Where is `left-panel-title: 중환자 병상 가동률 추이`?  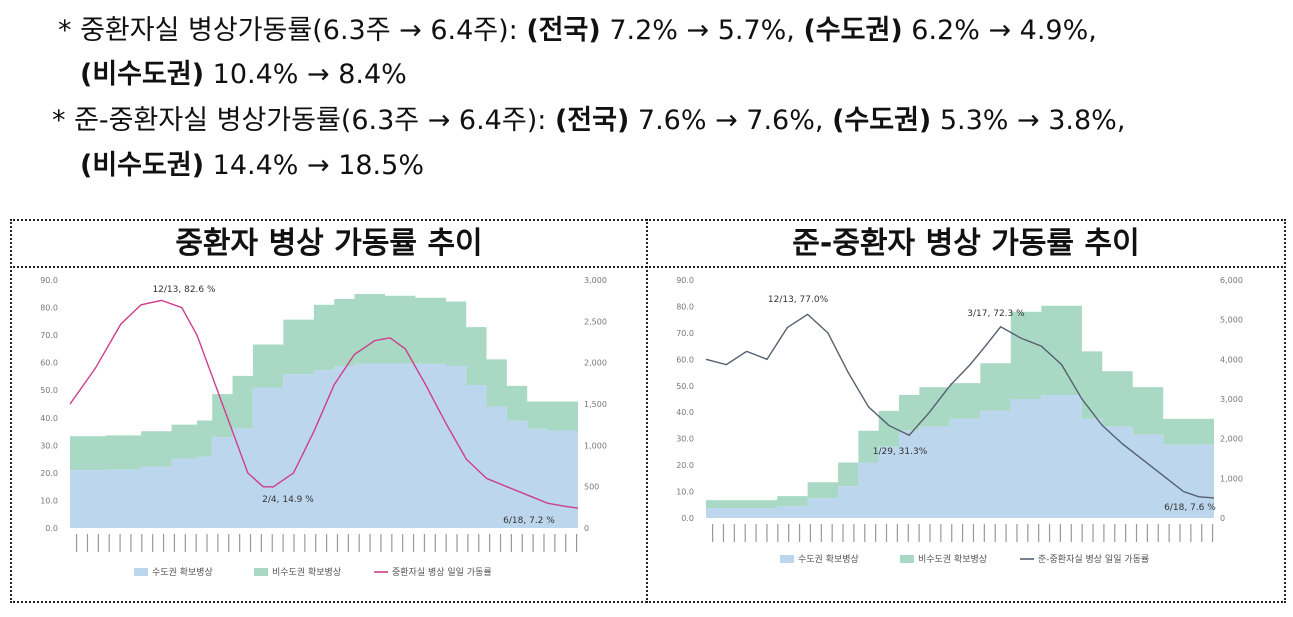
left-panel-title: 중환자 병상 가동률 추이 is located at coordinates (329, 243).